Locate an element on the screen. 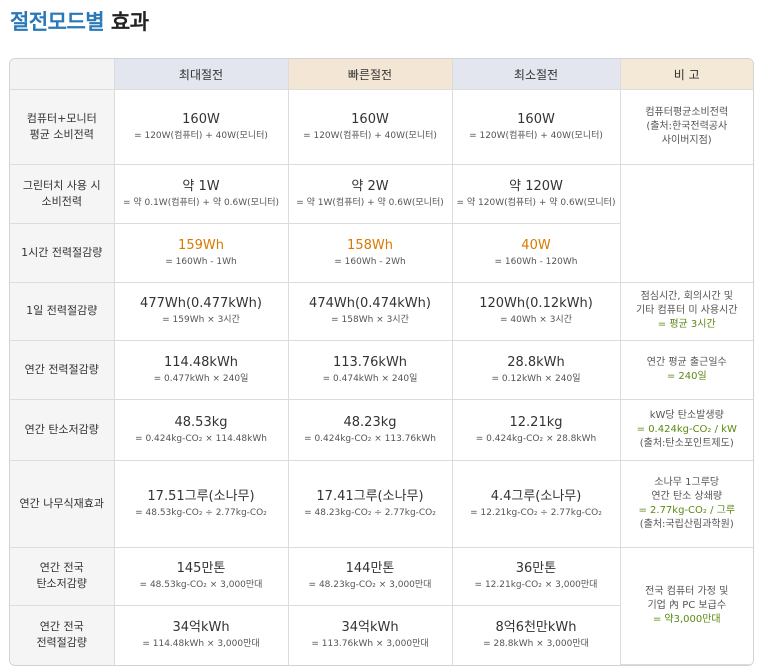 Image resolution: width=761 pixels, height=671 pixels. row-label: 컴퓨터+모니터 평균 소비전력 is located at coordinates (62, 127).